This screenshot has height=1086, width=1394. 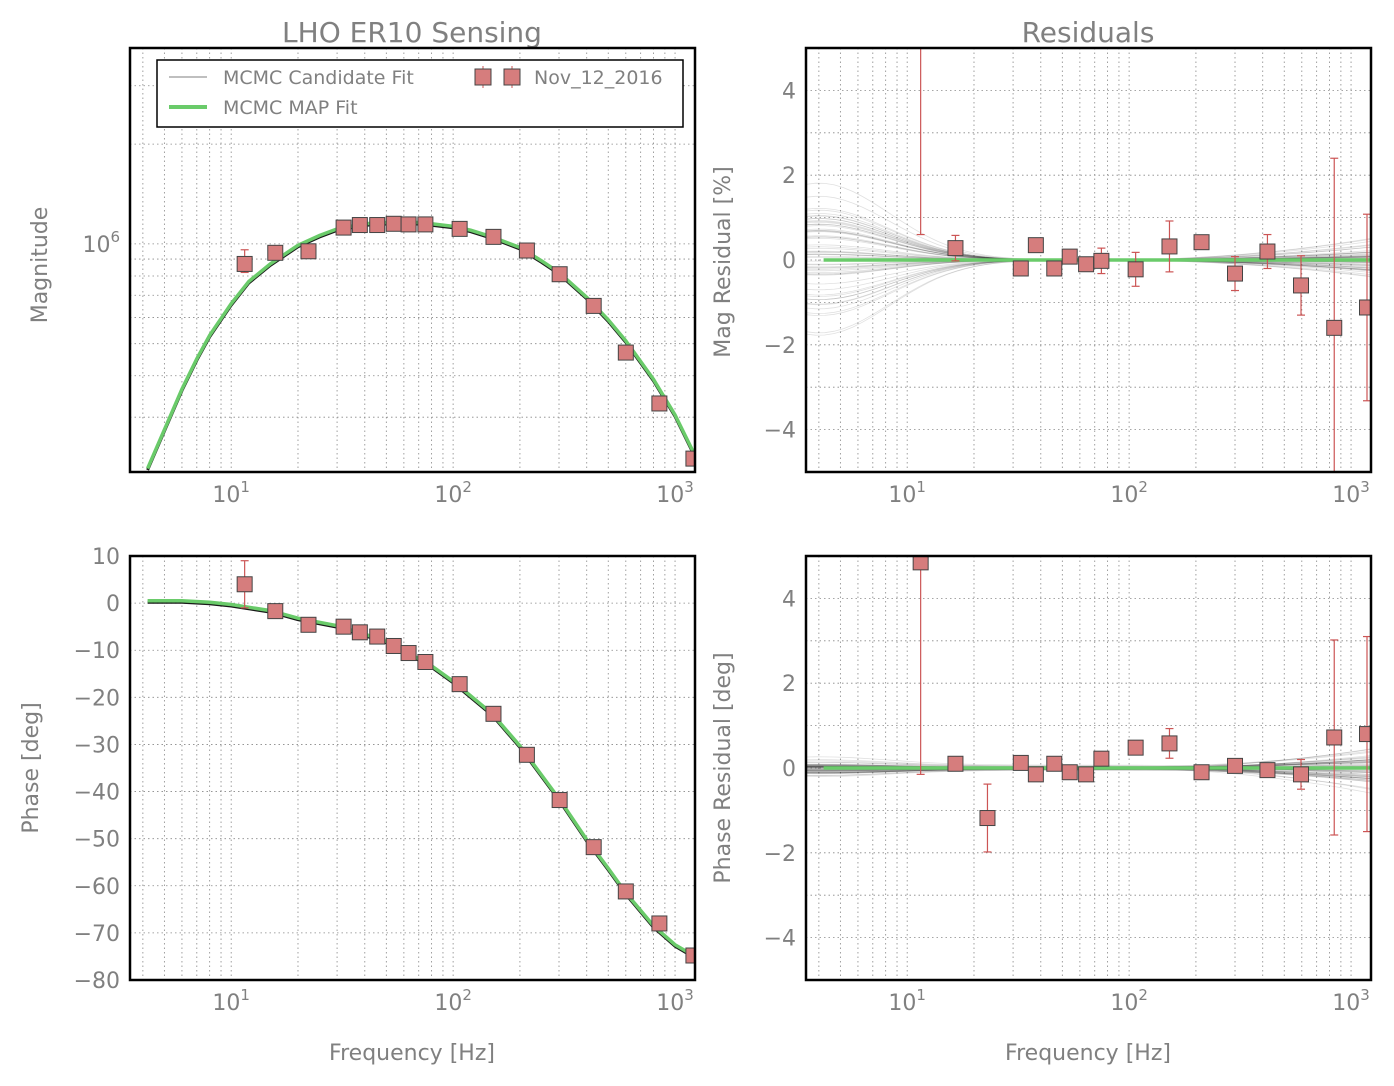 I want to click on y-tick-label: 10, so click(x=106, y=557).